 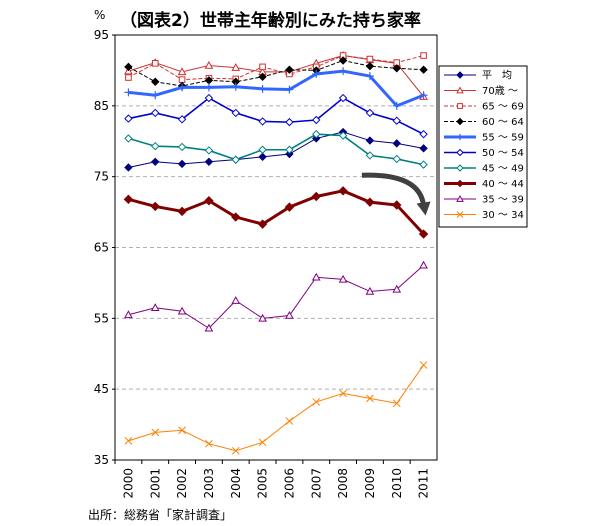 I want to click on x-tick-label: 2011, so click(x=424, y=483).